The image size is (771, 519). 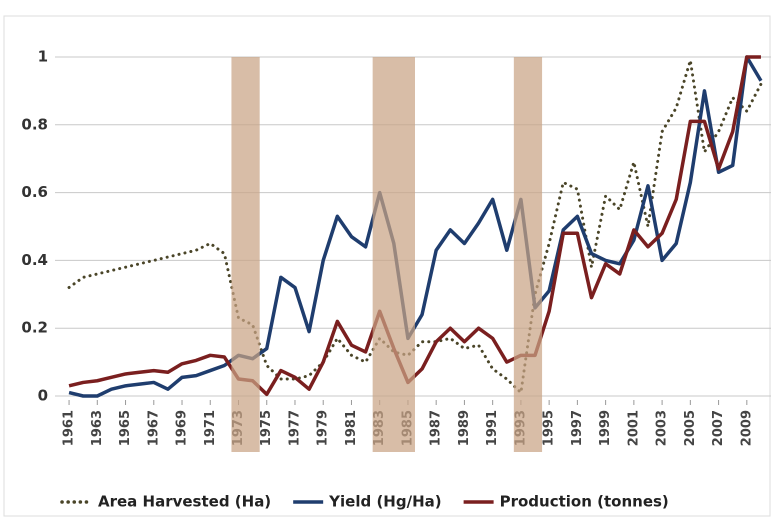 What do you see at coordinates (210, 428) in the screenshot?
I see `x-tick-label: 1971` at bounding box center [210, 428].